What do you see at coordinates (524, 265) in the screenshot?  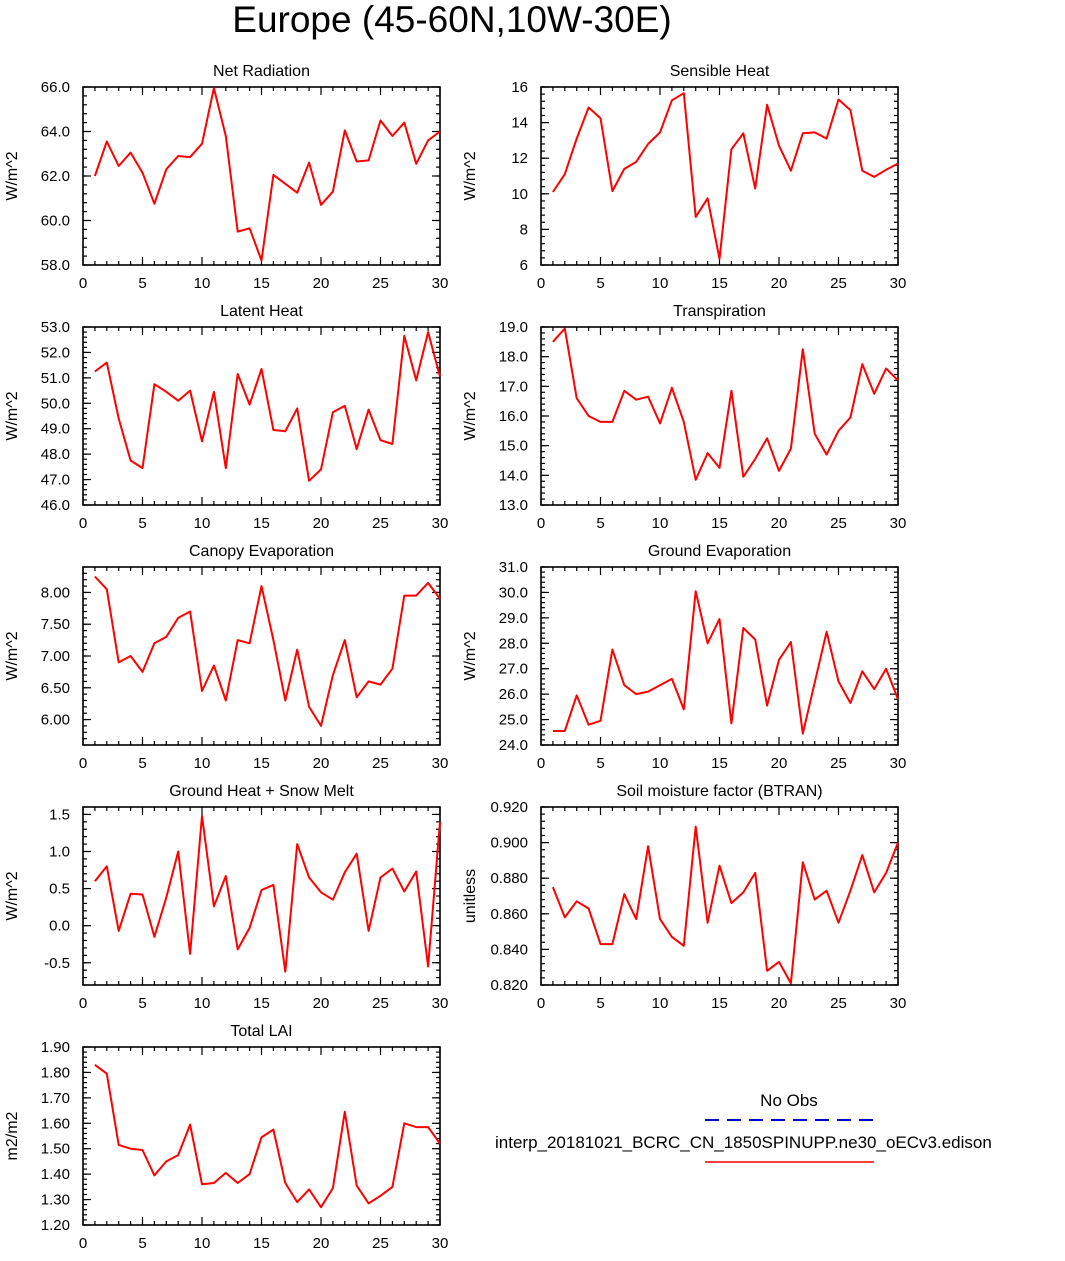 I see `y-tick-label: 6` at bounding box center [524, 265].